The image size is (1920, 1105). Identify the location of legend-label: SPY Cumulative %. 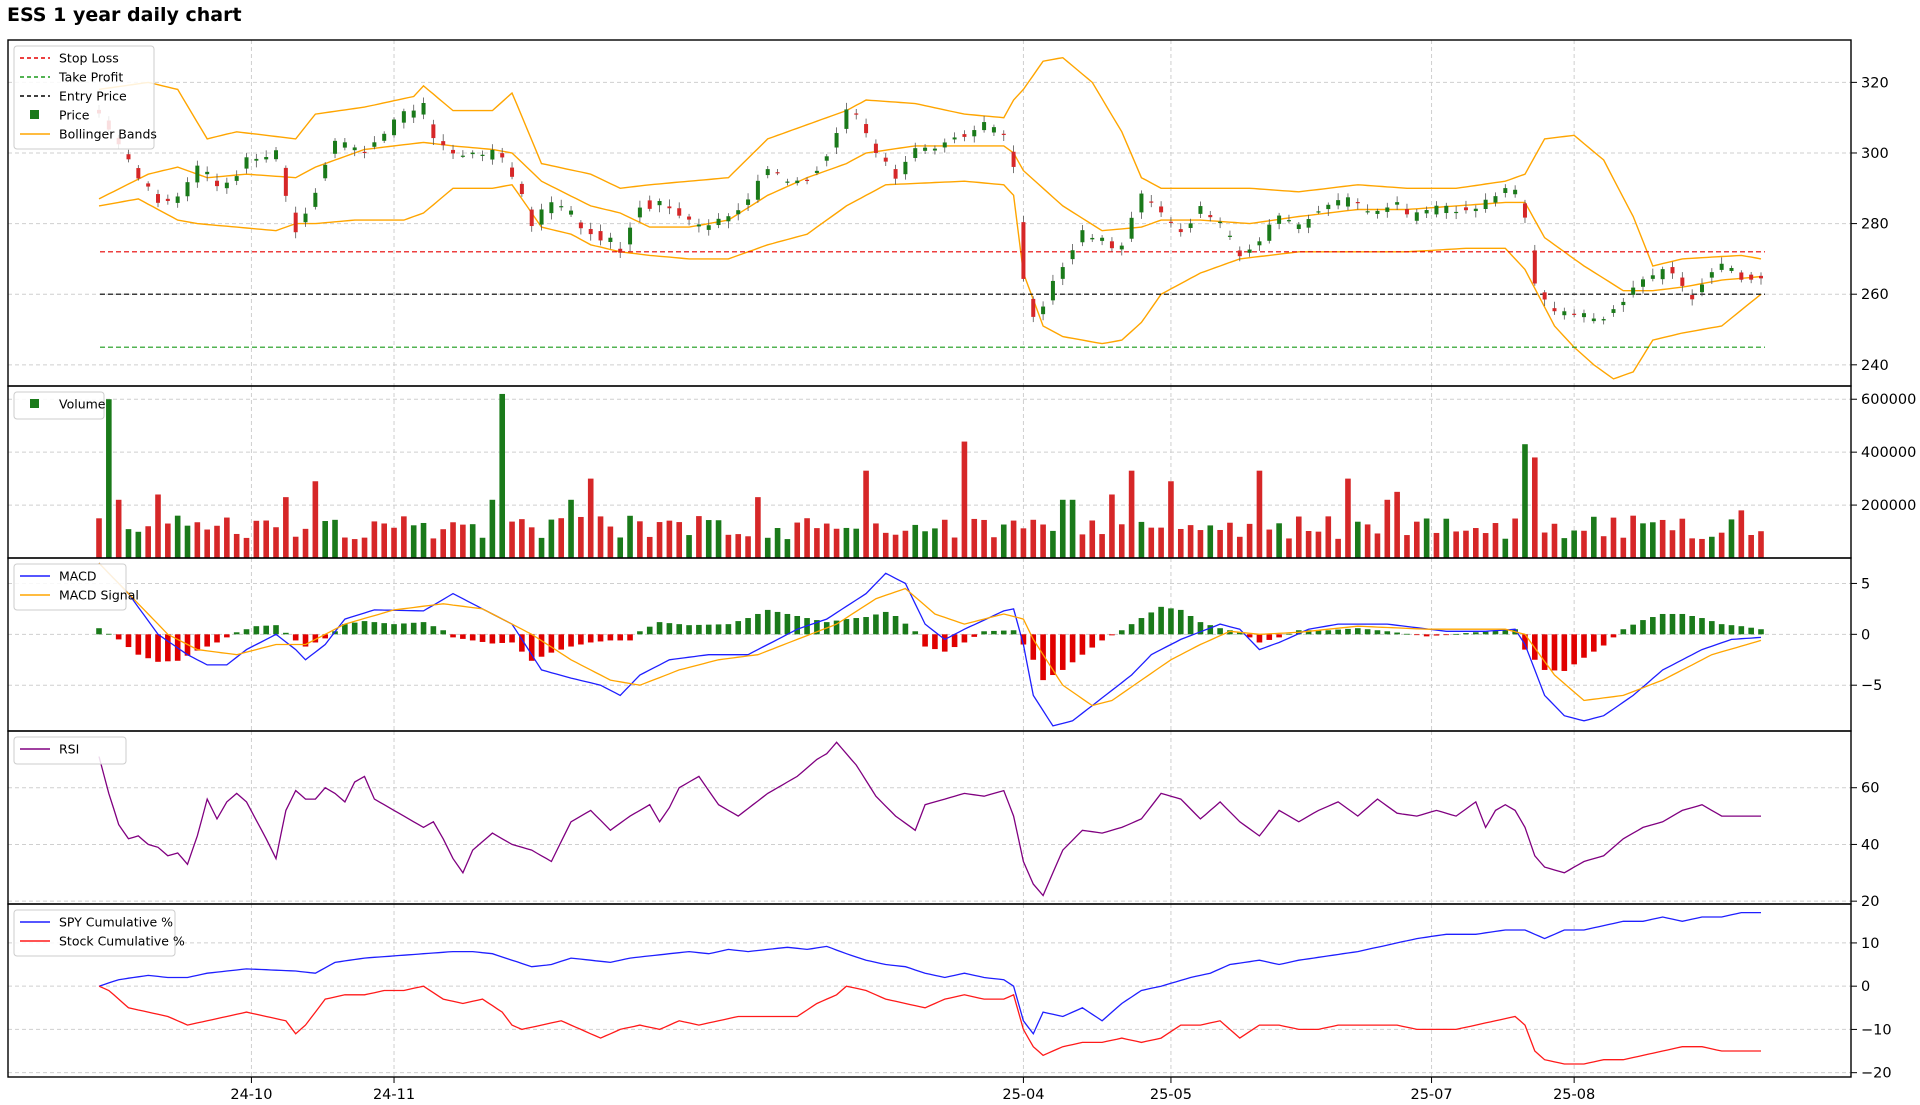
(116, 922).